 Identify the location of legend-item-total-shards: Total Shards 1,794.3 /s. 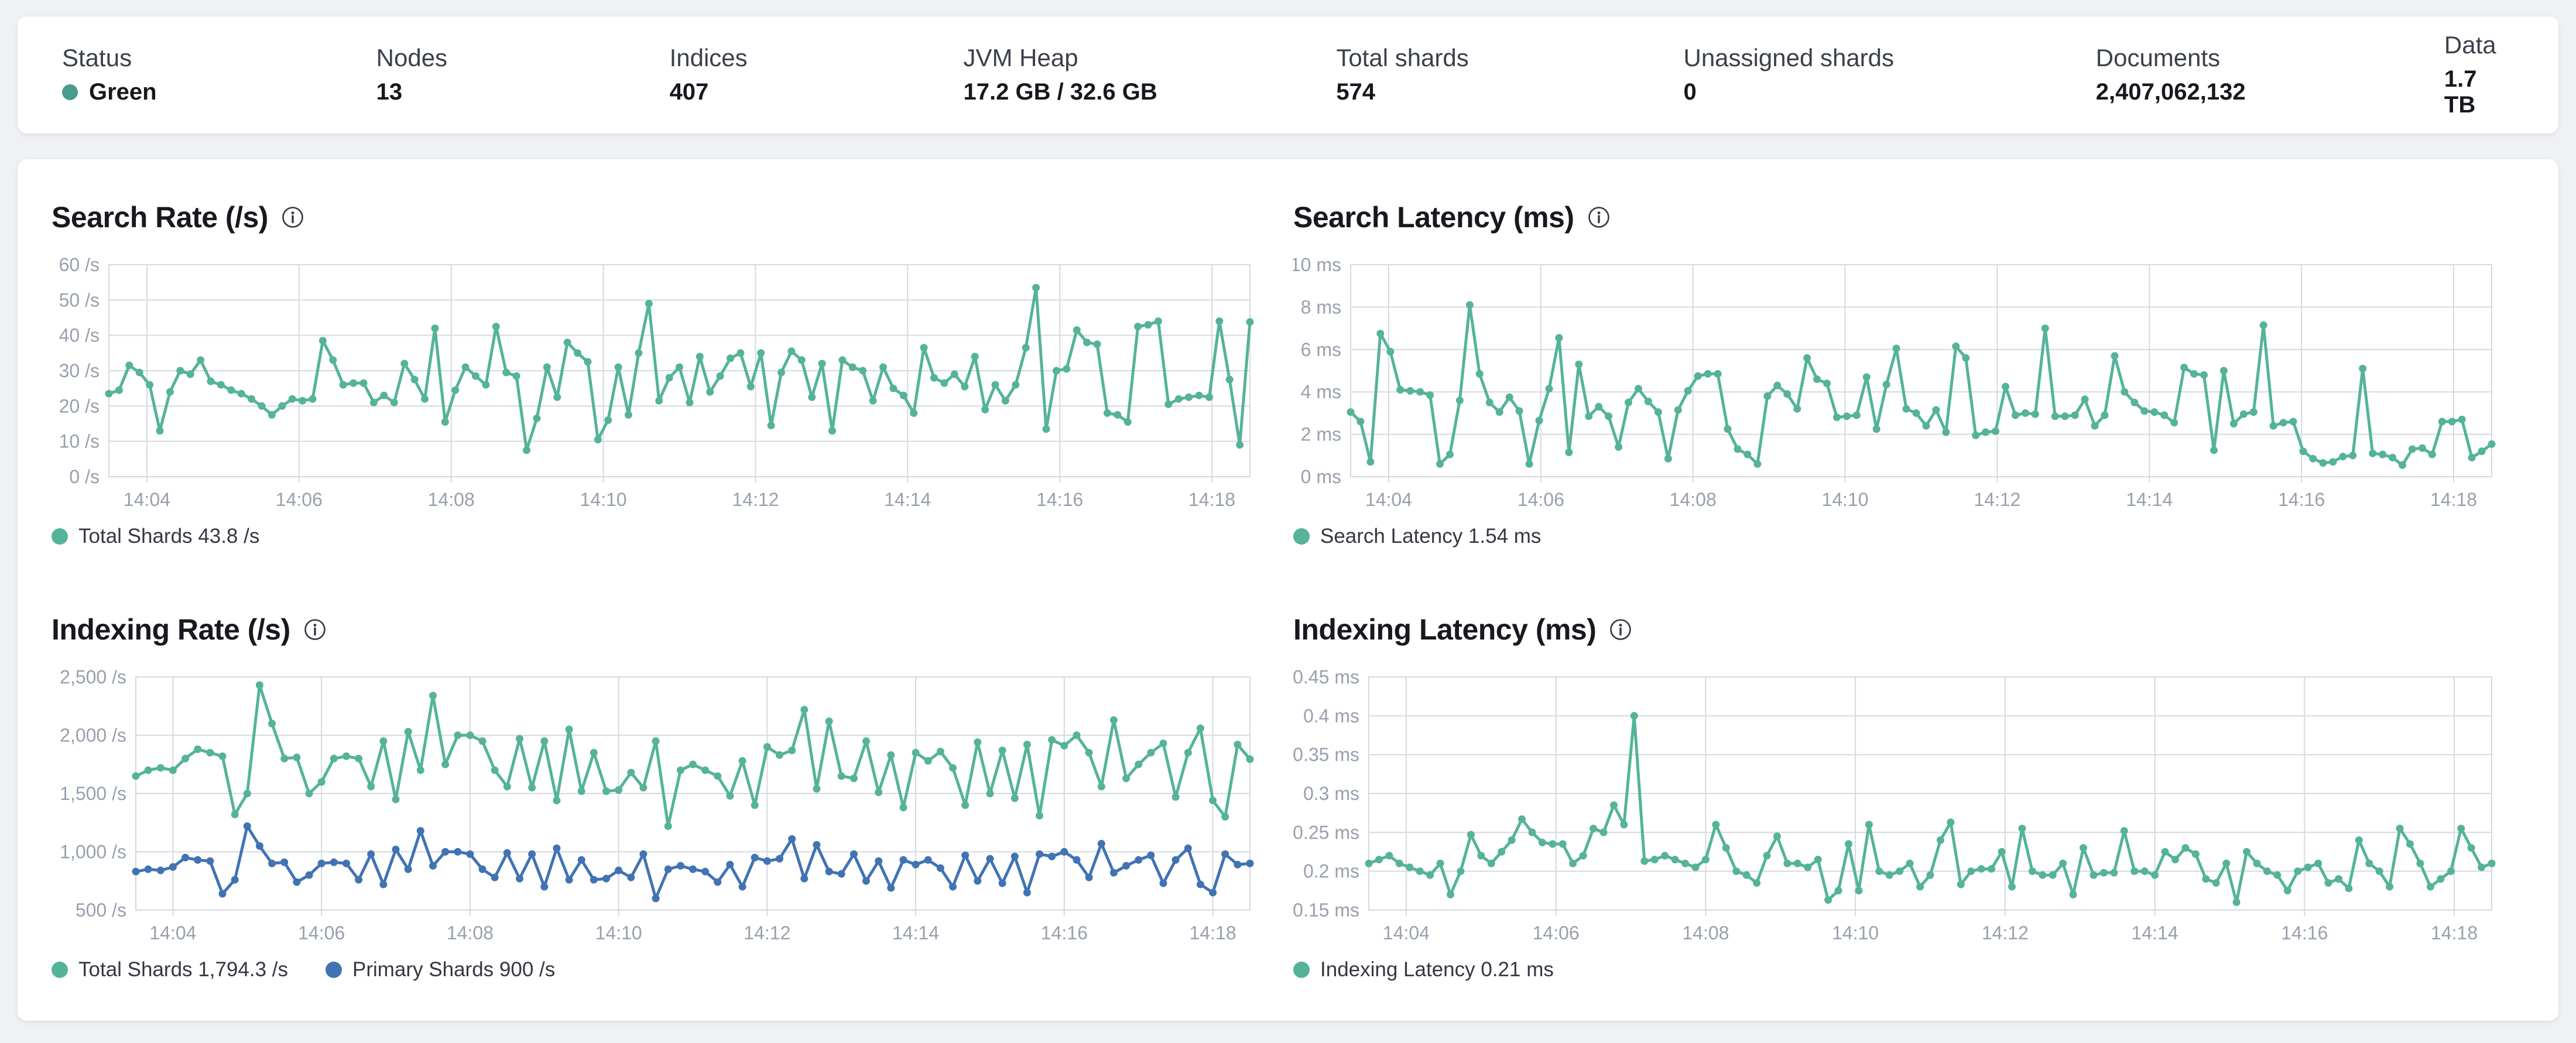
(170, 970).